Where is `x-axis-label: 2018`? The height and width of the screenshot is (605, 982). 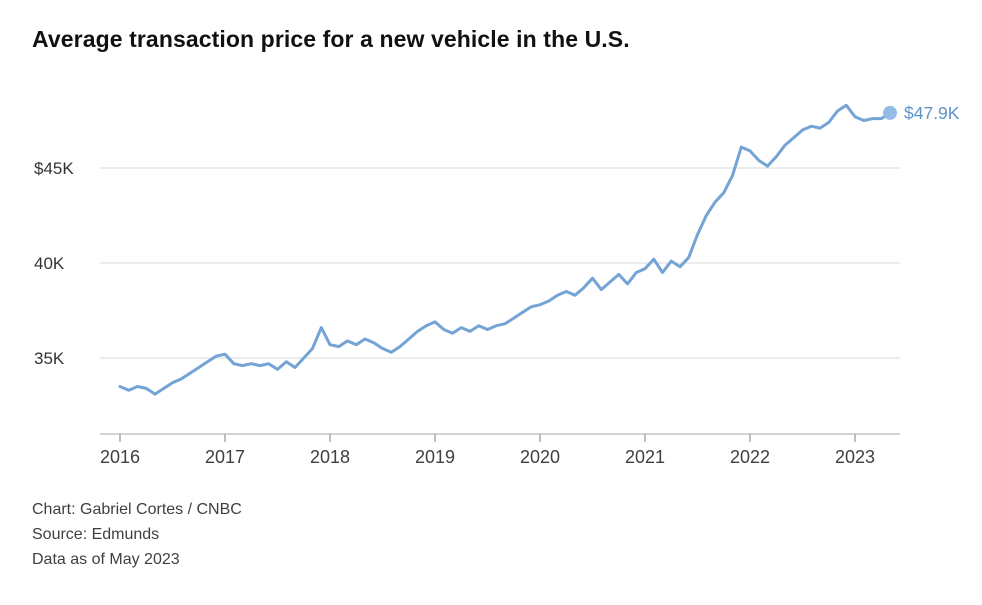
x-axis-label: 2018 is located at coordinates (330, 457).